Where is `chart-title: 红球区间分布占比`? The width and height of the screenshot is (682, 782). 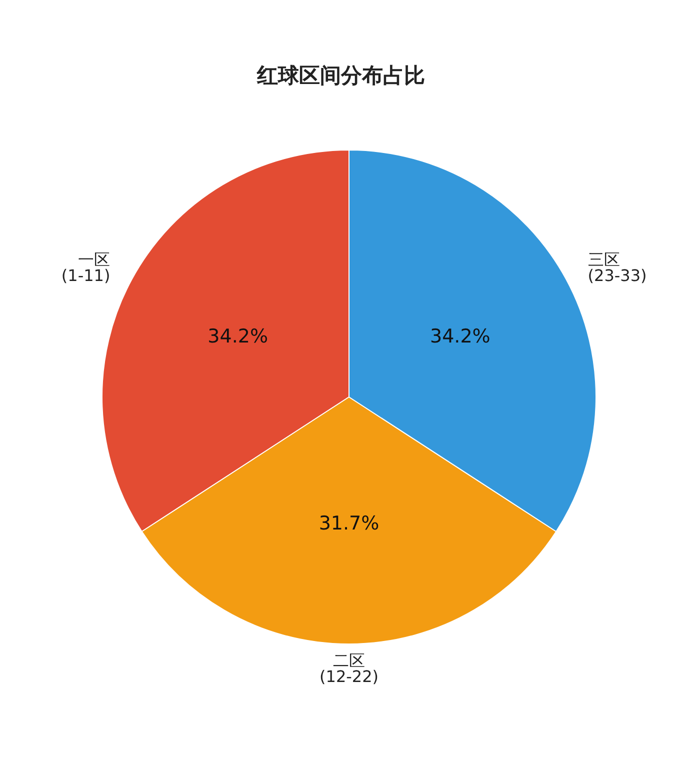 chart-title: 红球区间分布占比 is located at coordinates (340, 76).